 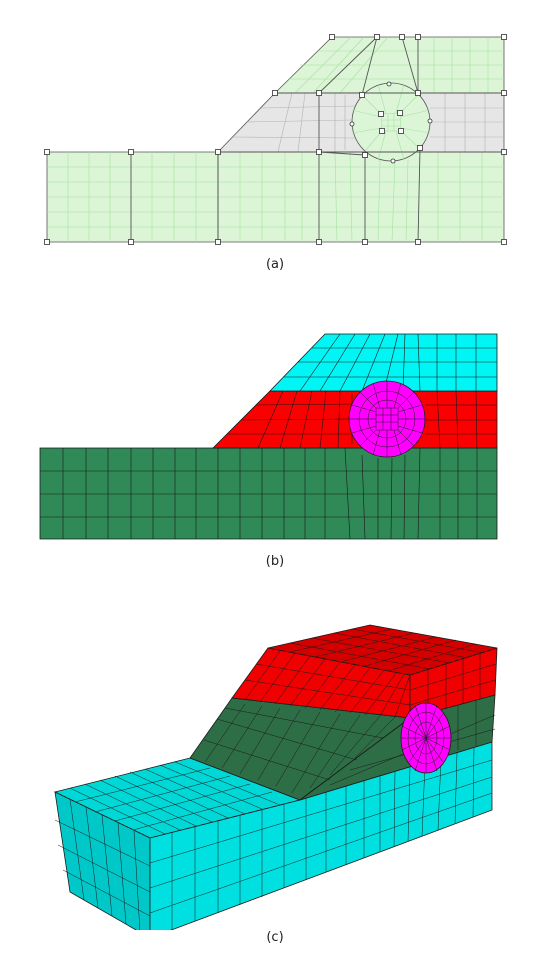 What do you see at coordinates (268, 493) in the screenshot?
I see `bottom-layer` at bounding box center [268, 493].